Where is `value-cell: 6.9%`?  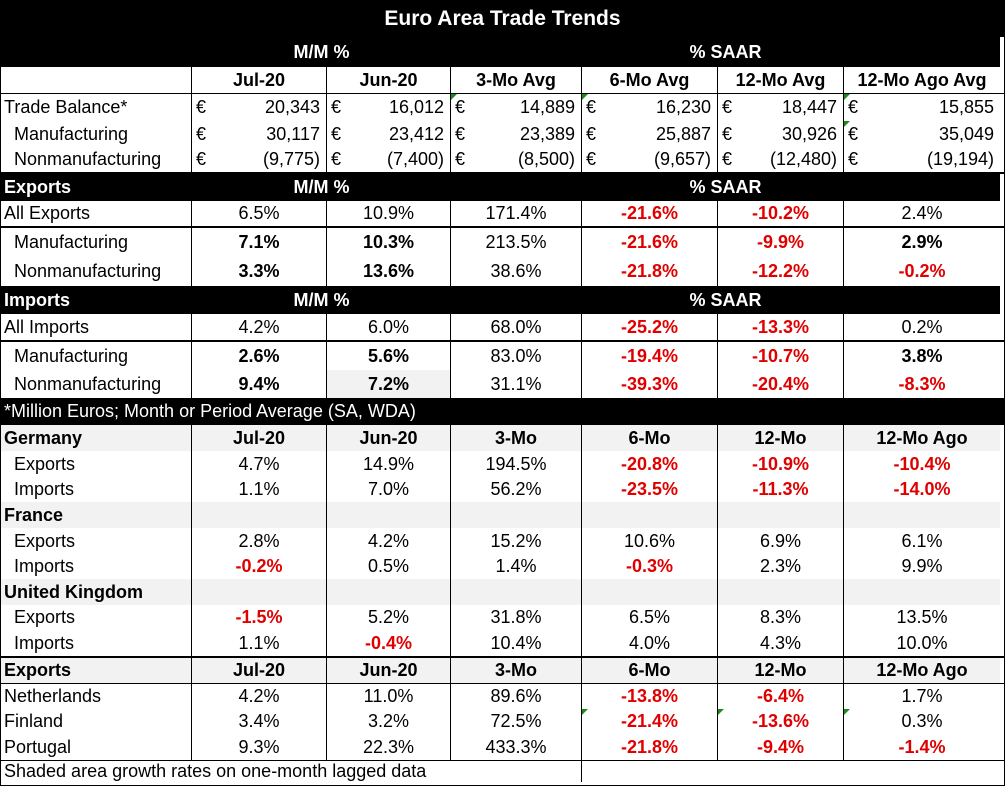
value-cell: 6.9% is located at coordinates (781, 541).